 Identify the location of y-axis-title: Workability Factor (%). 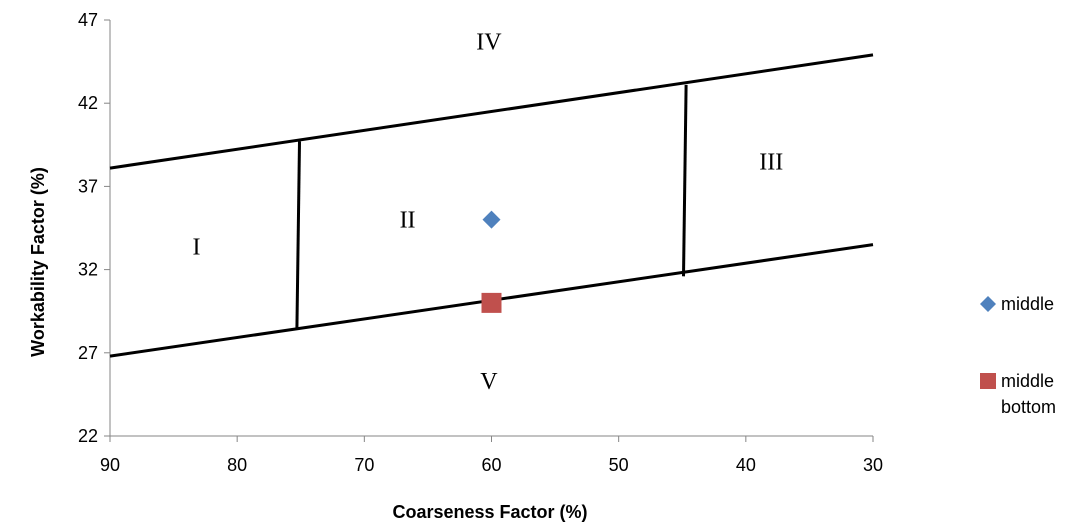
(38, 262).